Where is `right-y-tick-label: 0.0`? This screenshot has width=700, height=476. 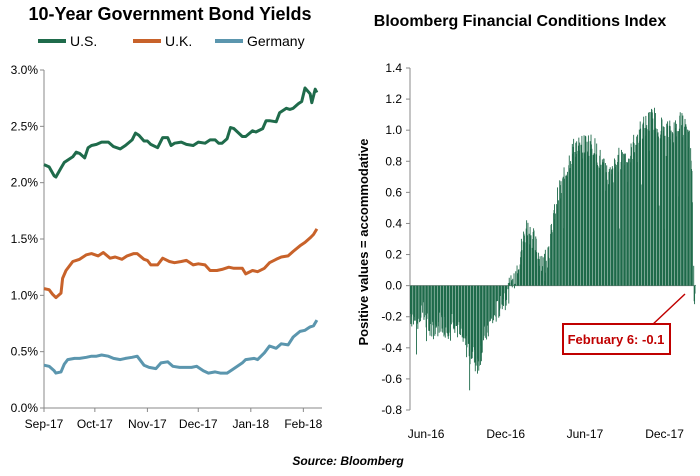 right-y-tick-label: 0.0 is located at coordinates (393, 286).